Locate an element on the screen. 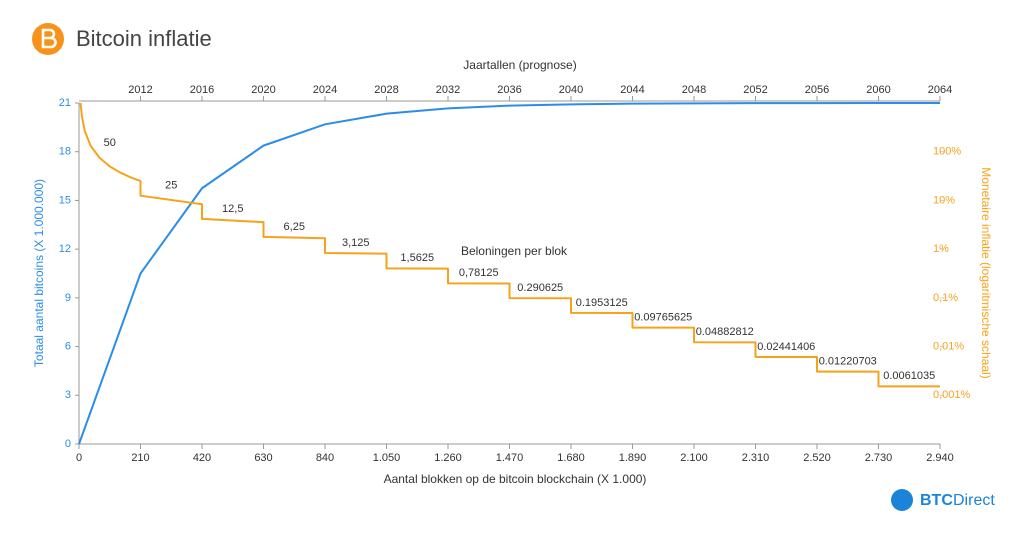  reward-label: 0.0061035 is located at coordinates (909, 376).